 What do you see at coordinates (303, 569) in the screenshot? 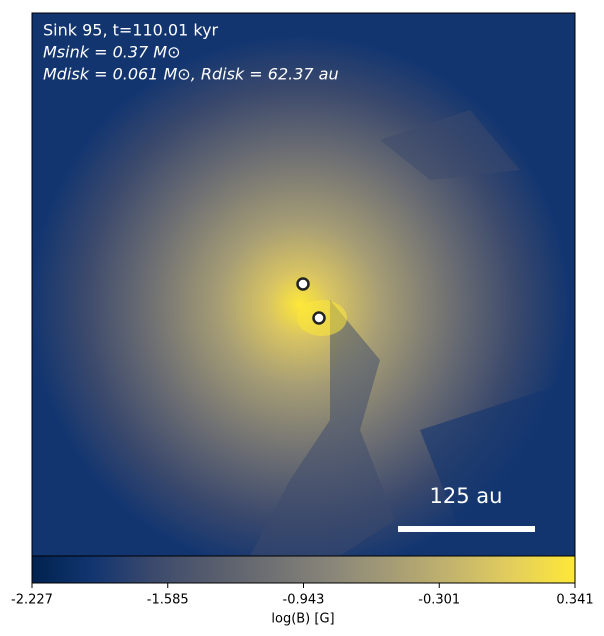
I see `colorbar` at bounding box center [303, 569].